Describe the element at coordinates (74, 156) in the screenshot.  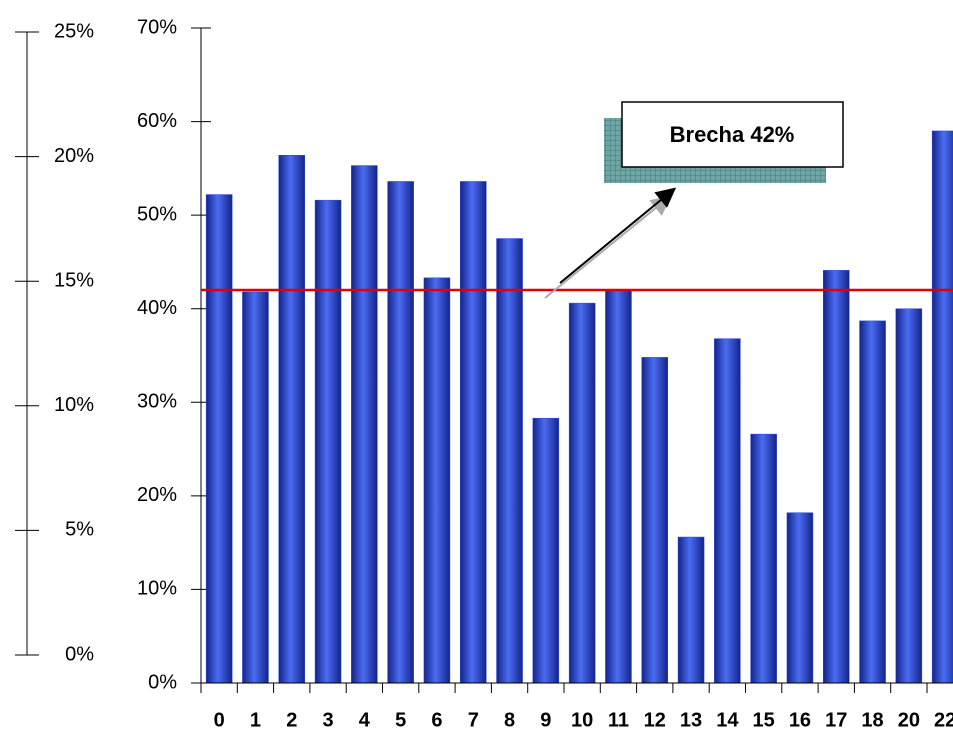
I see `y2-tick-label: 20%` at that location.